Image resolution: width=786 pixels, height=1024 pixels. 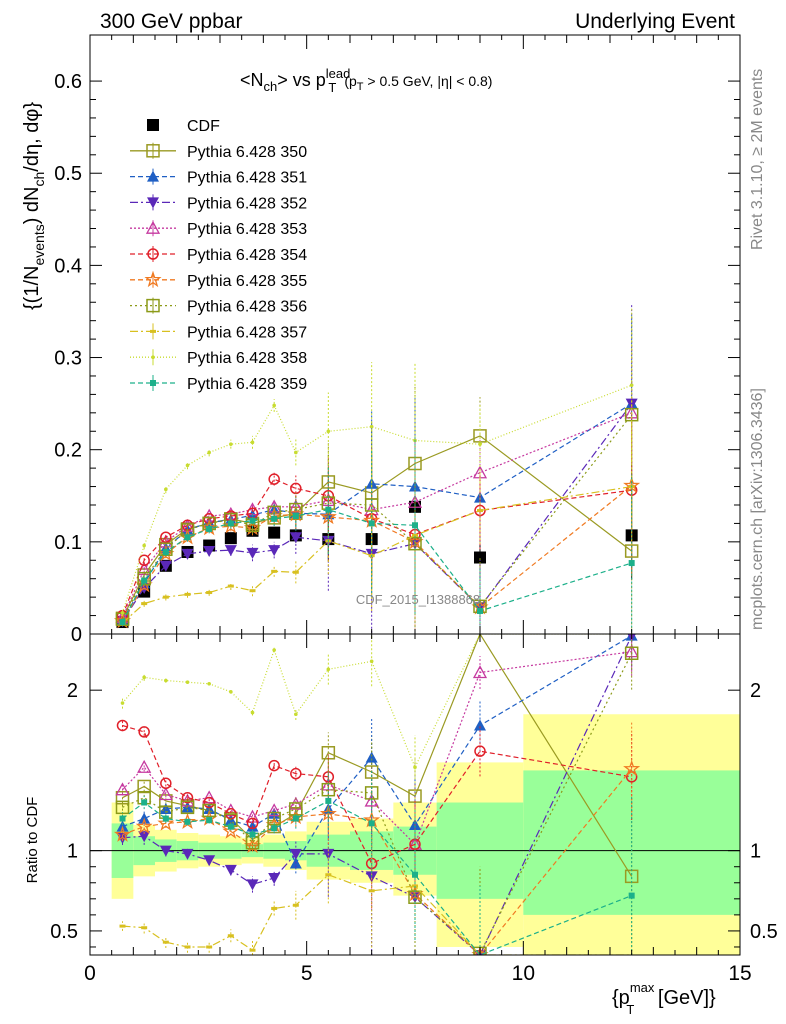 I want to click on series-line-p353, so click(x=376, y=515).